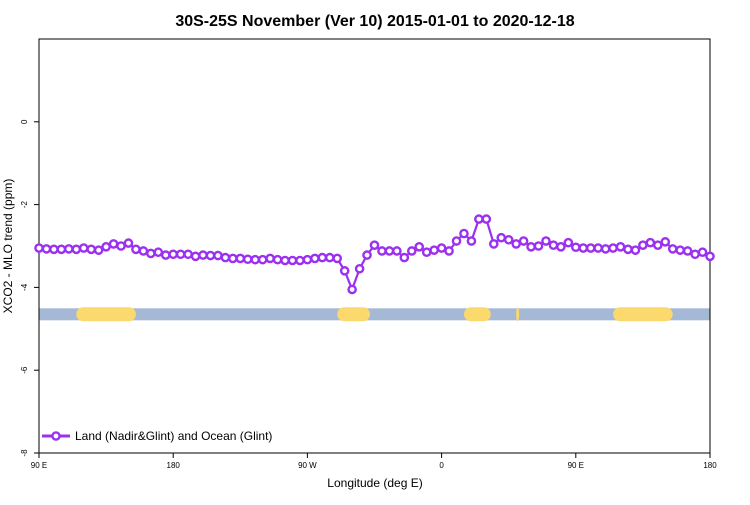  I want to click on y-axis-label: XCO2 - MLO trend (ppm), so click(8, 246).